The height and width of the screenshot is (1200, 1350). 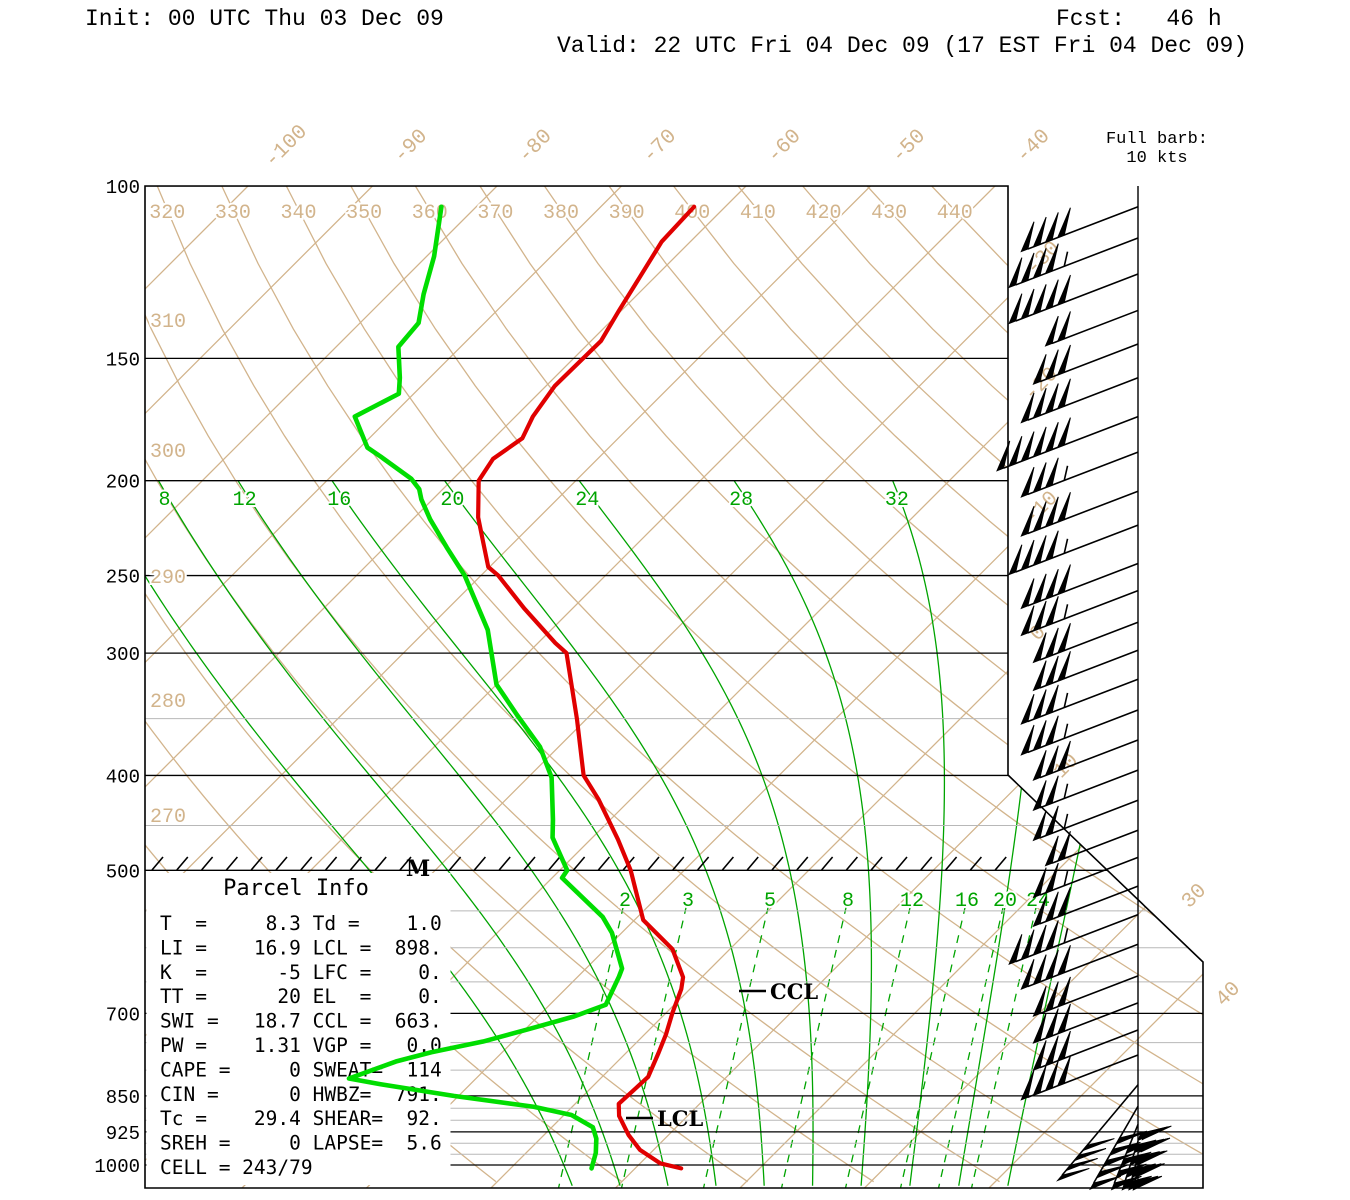 I want to click on dry-adiabat-label-top: 420, so click(x=823, y=213).